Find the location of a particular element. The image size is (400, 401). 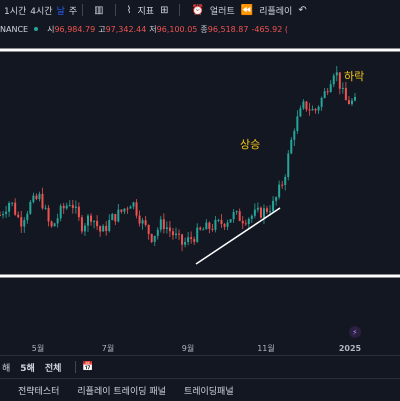

tab-strategy-tester: 전략테스터 is located at coordinates (39, 391).